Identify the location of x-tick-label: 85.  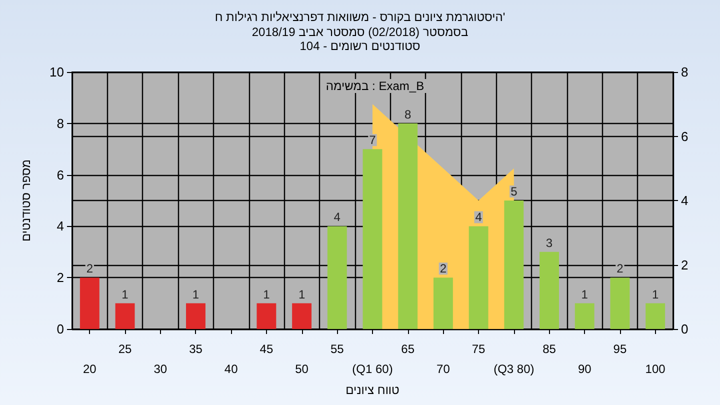
(549, 349).